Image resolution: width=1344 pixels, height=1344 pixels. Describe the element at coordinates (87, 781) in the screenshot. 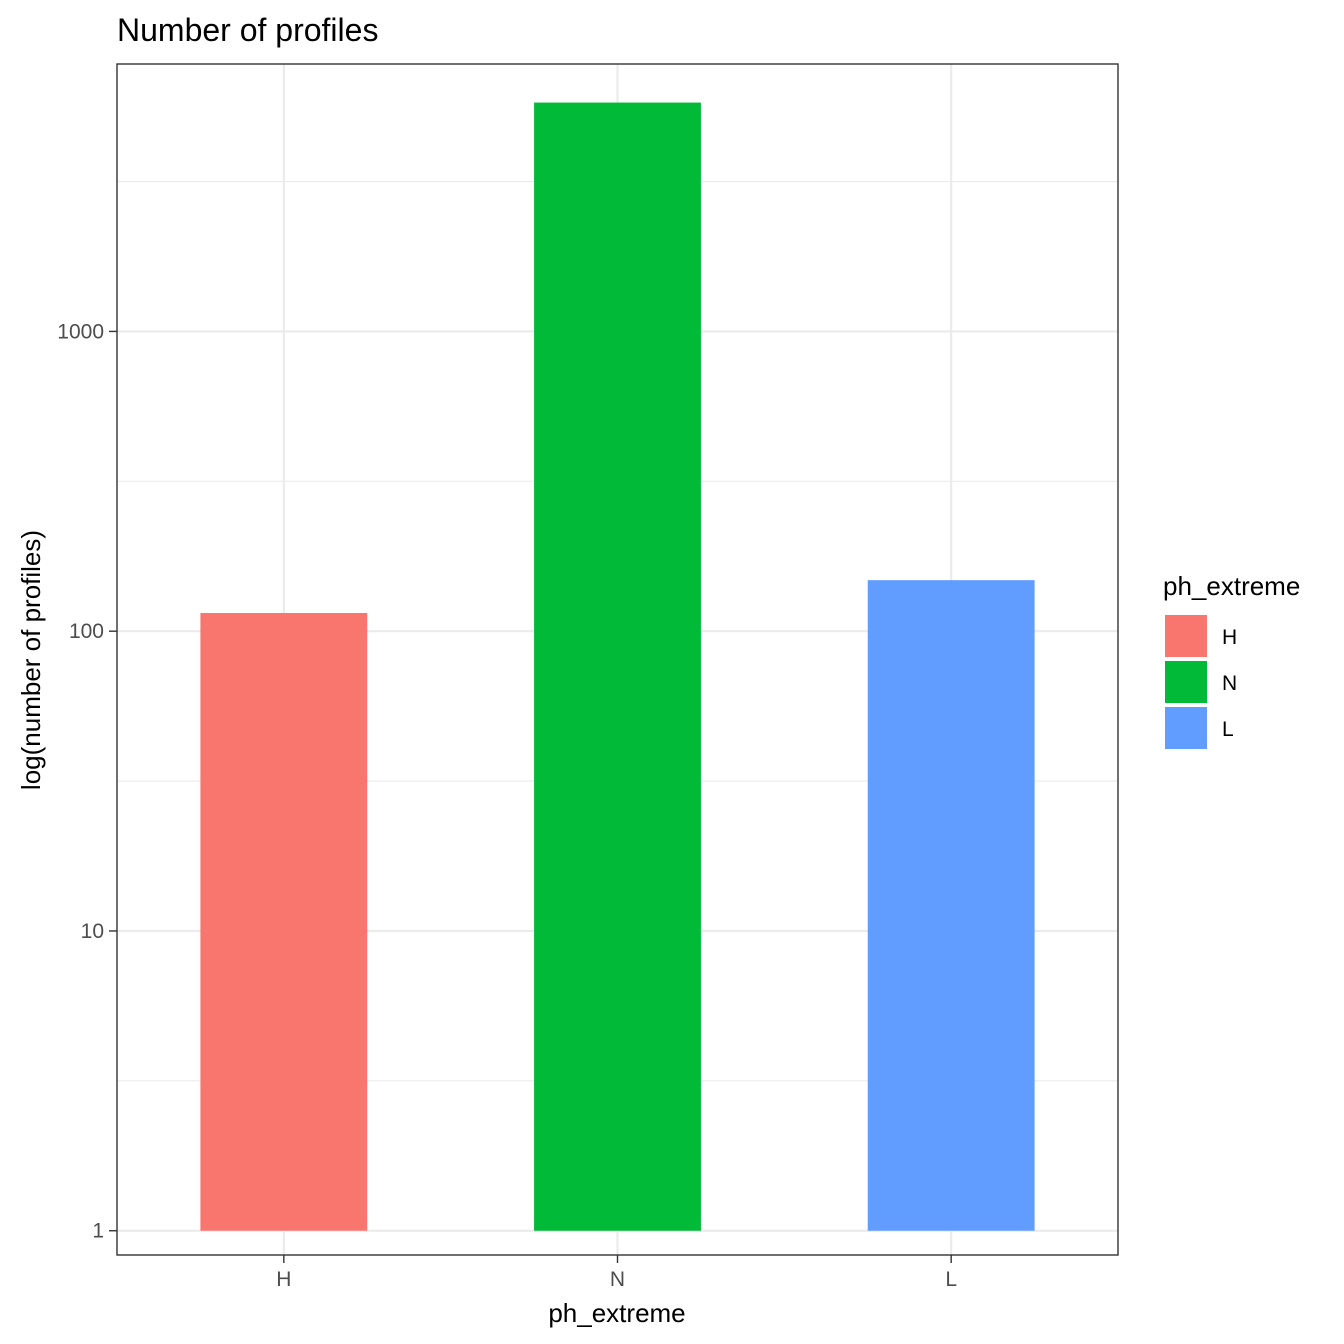

I see `y-axis: 1 10 100 1000` at that location.